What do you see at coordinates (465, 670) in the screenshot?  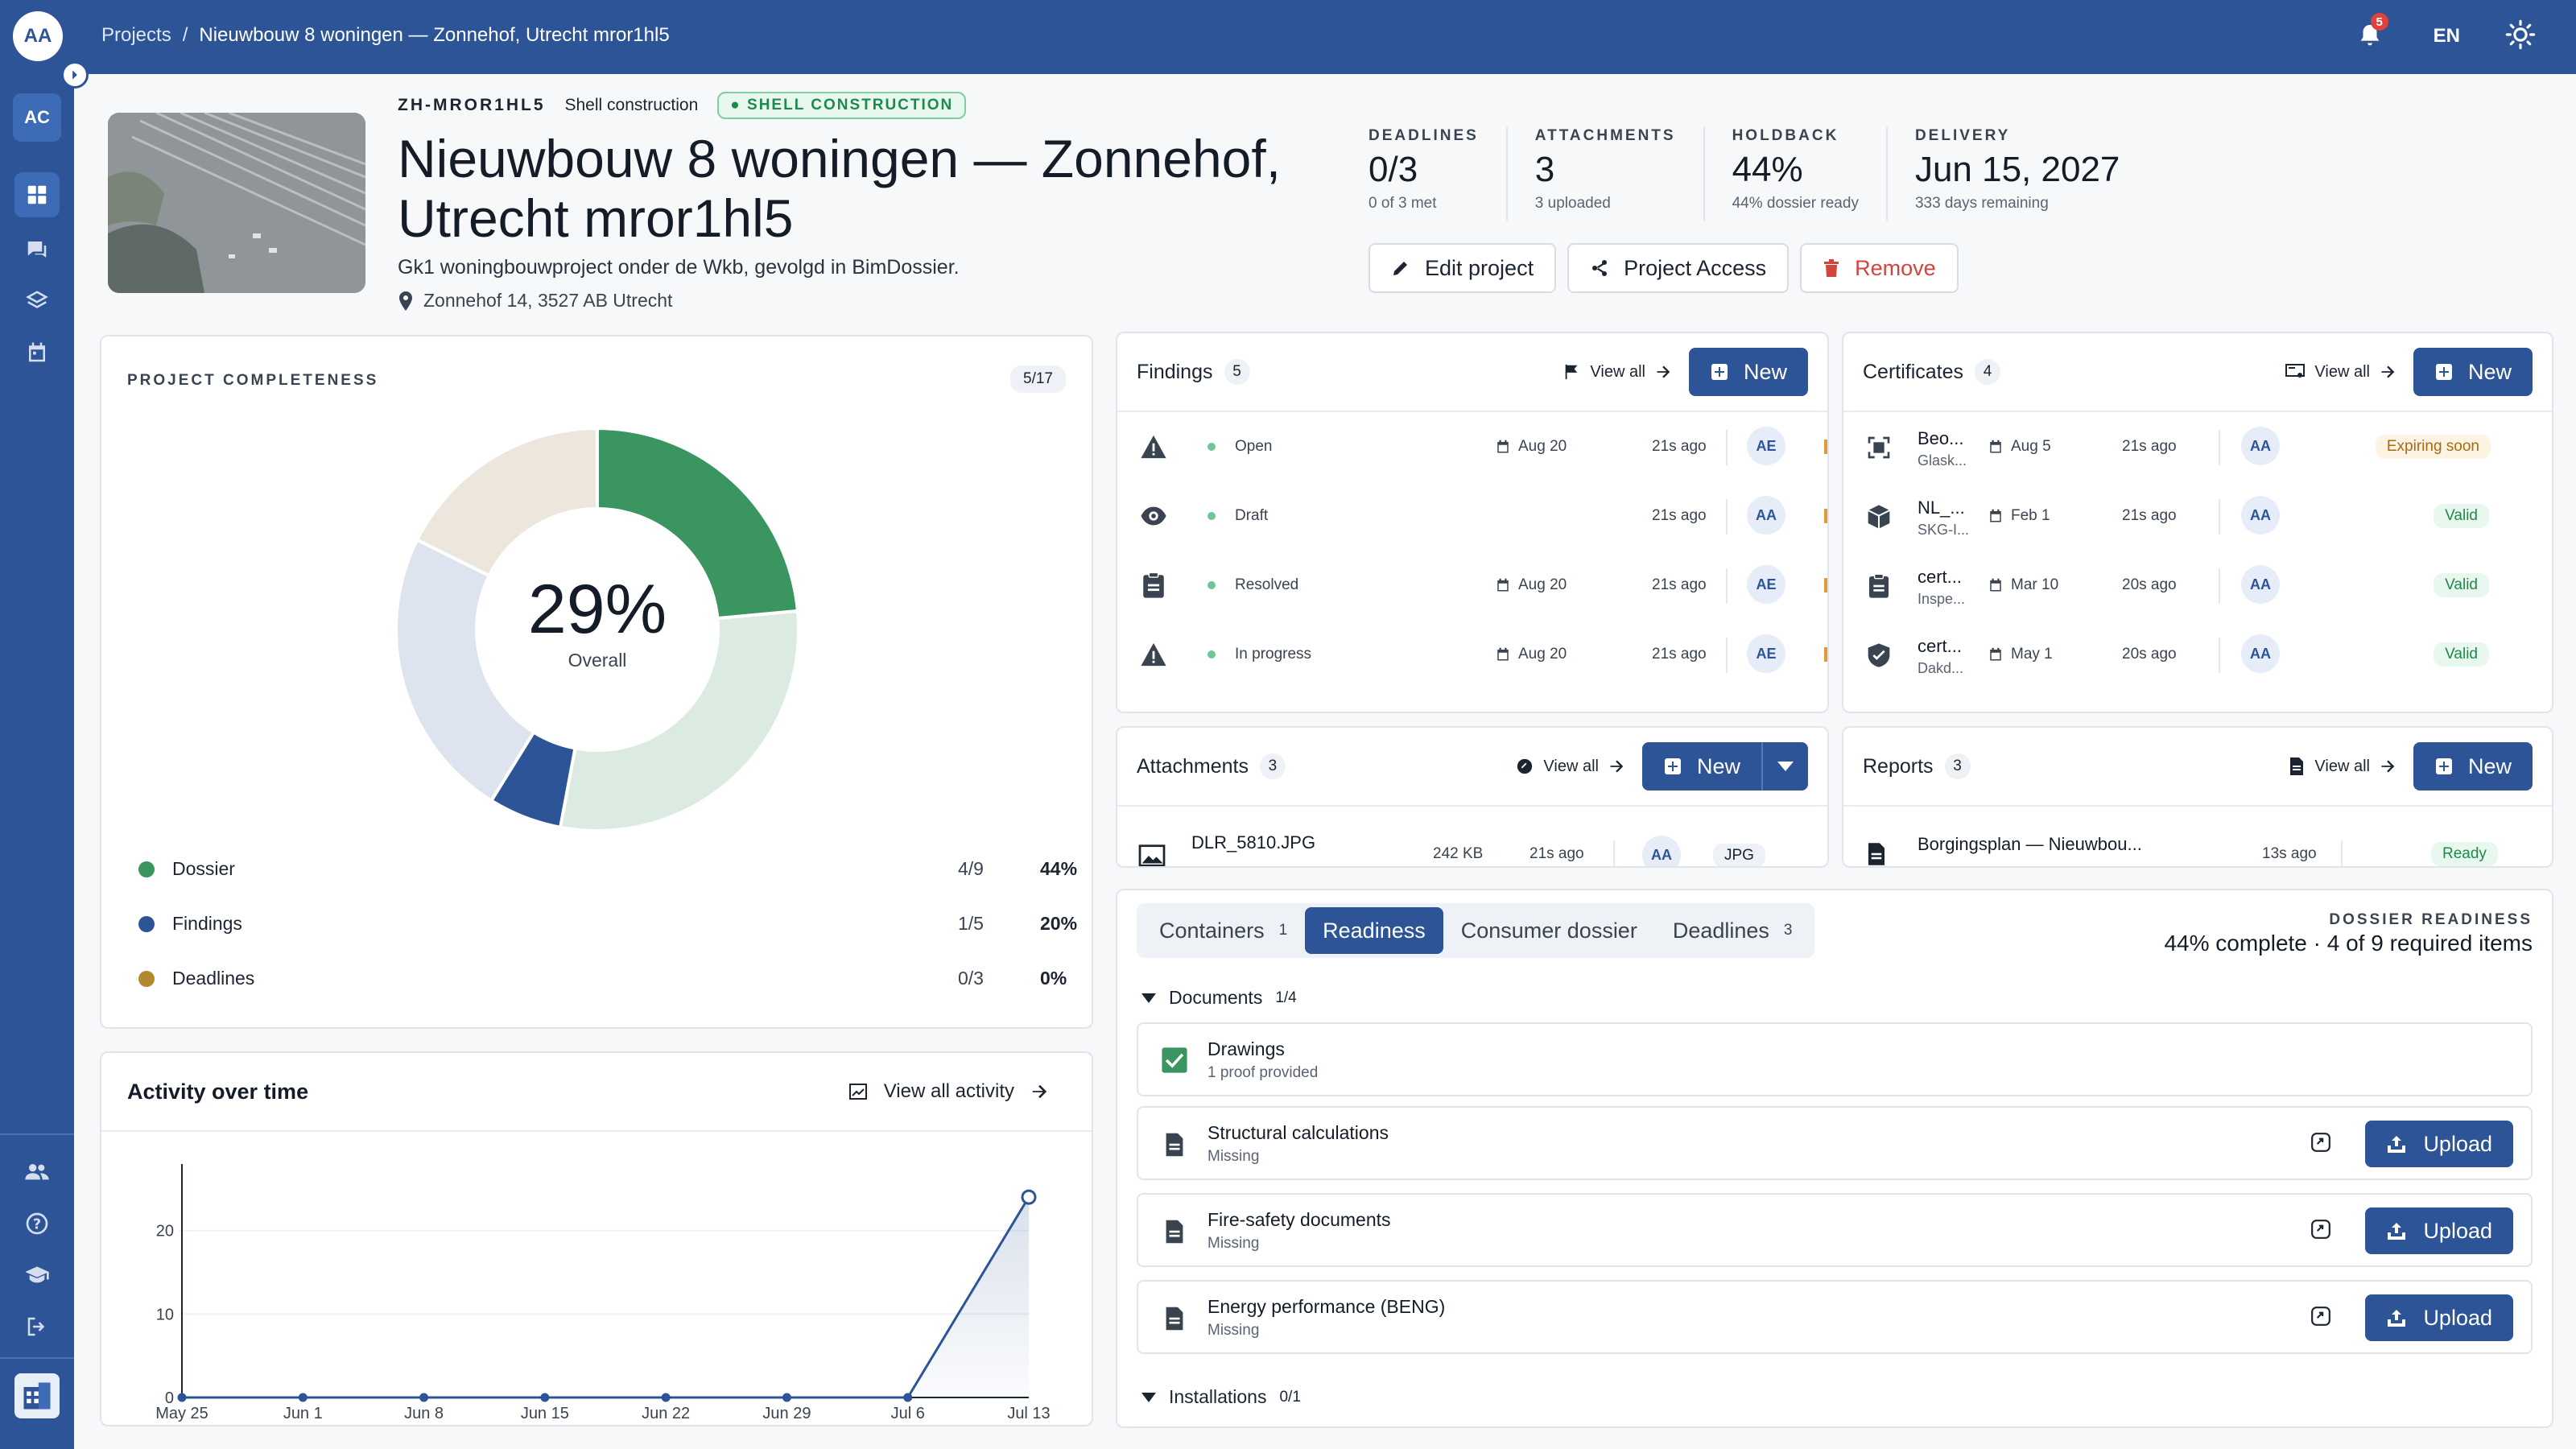 I see `donut-segment-findings-remaining` at bounding box center [465, 670].